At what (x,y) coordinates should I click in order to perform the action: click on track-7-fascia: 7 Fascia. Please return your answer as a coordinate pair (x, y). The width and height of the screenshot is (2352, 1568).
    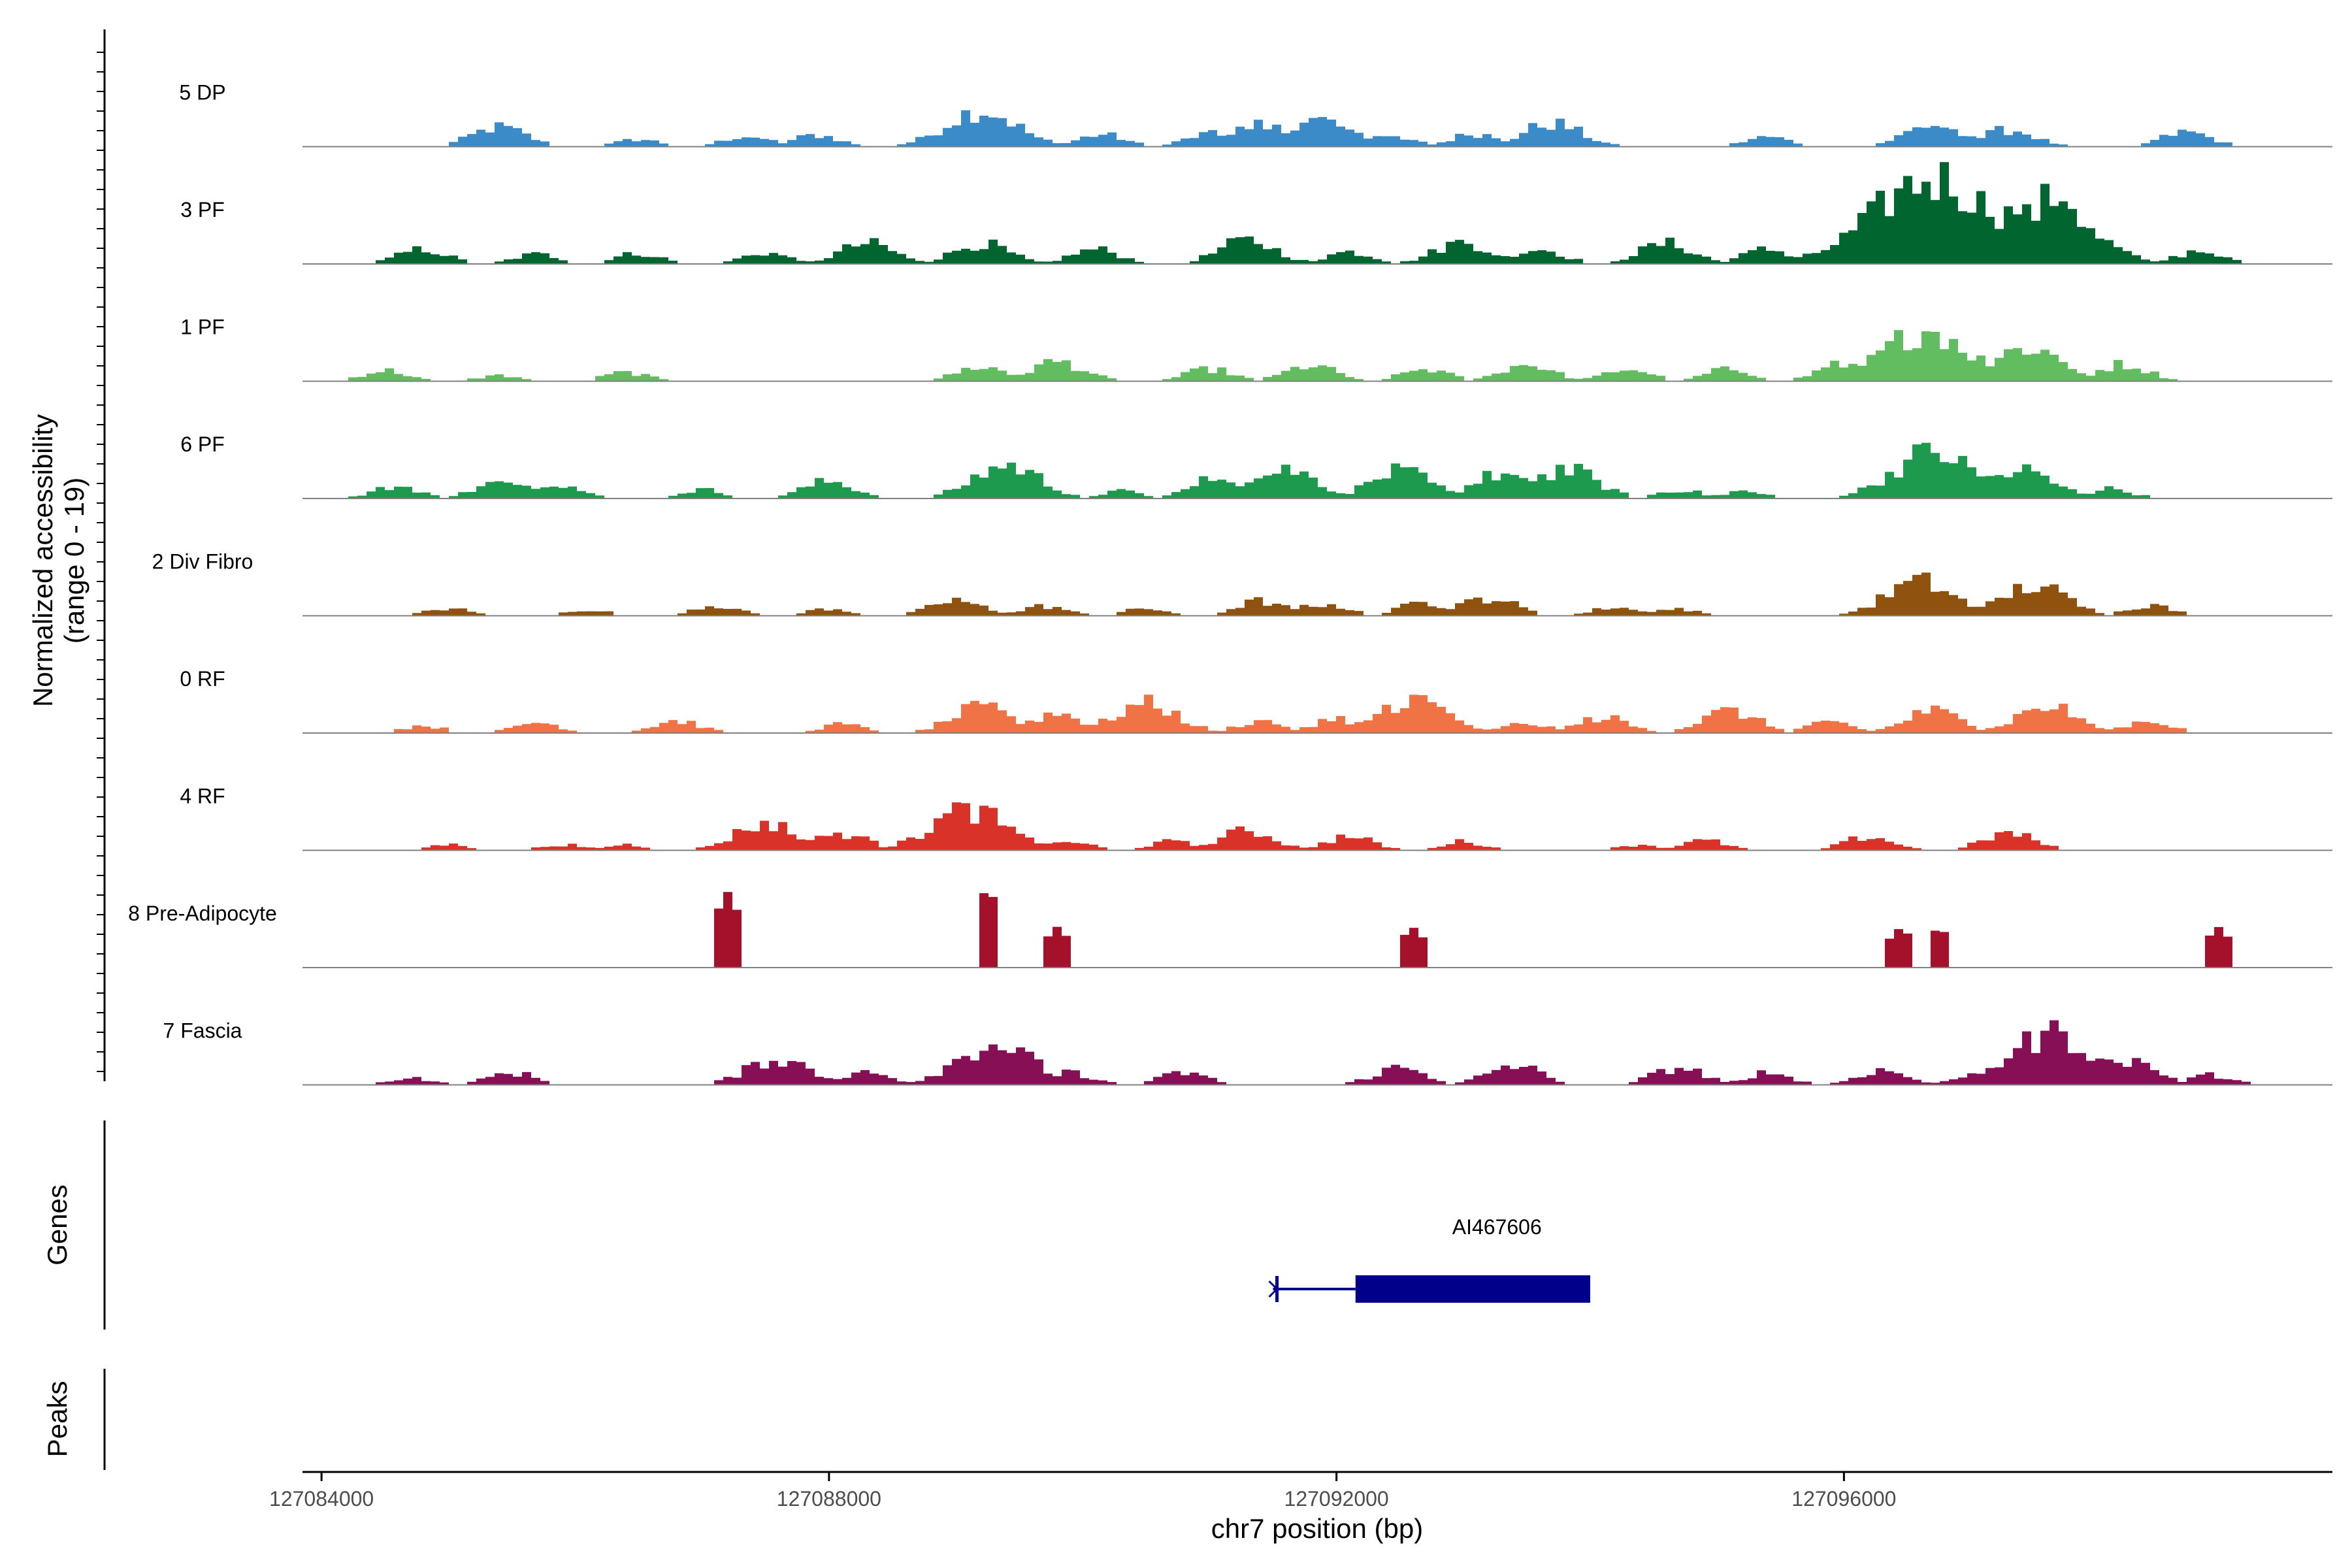
    Looking at the image, I should click on (1247, 1052).